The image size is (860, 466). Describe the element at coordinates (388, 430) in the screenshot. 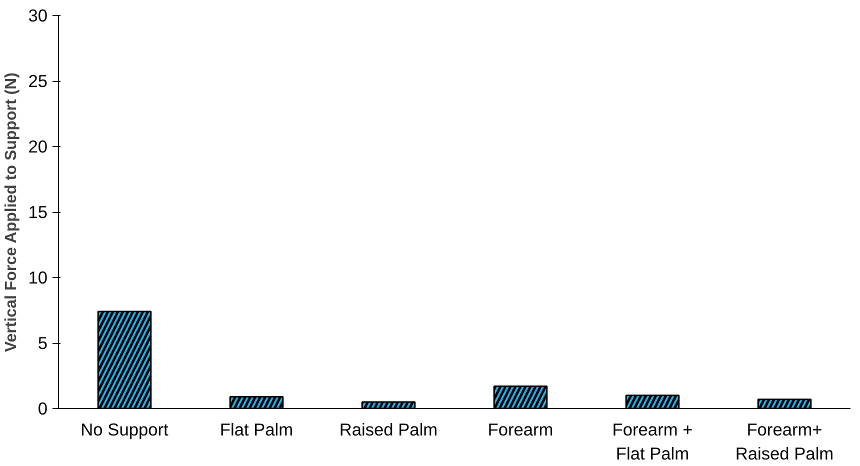

I see `x-tick-label: Raised Palm` at that location.